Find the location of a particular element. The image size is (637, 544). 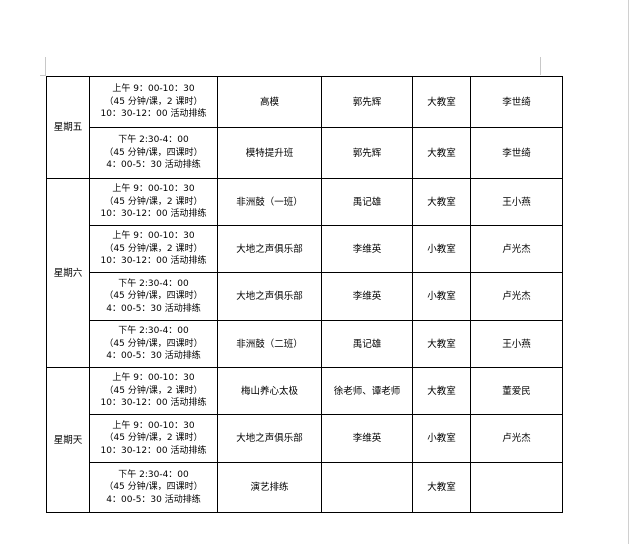

course-cell: 模特提升班 is located at coordinates (269, 153).